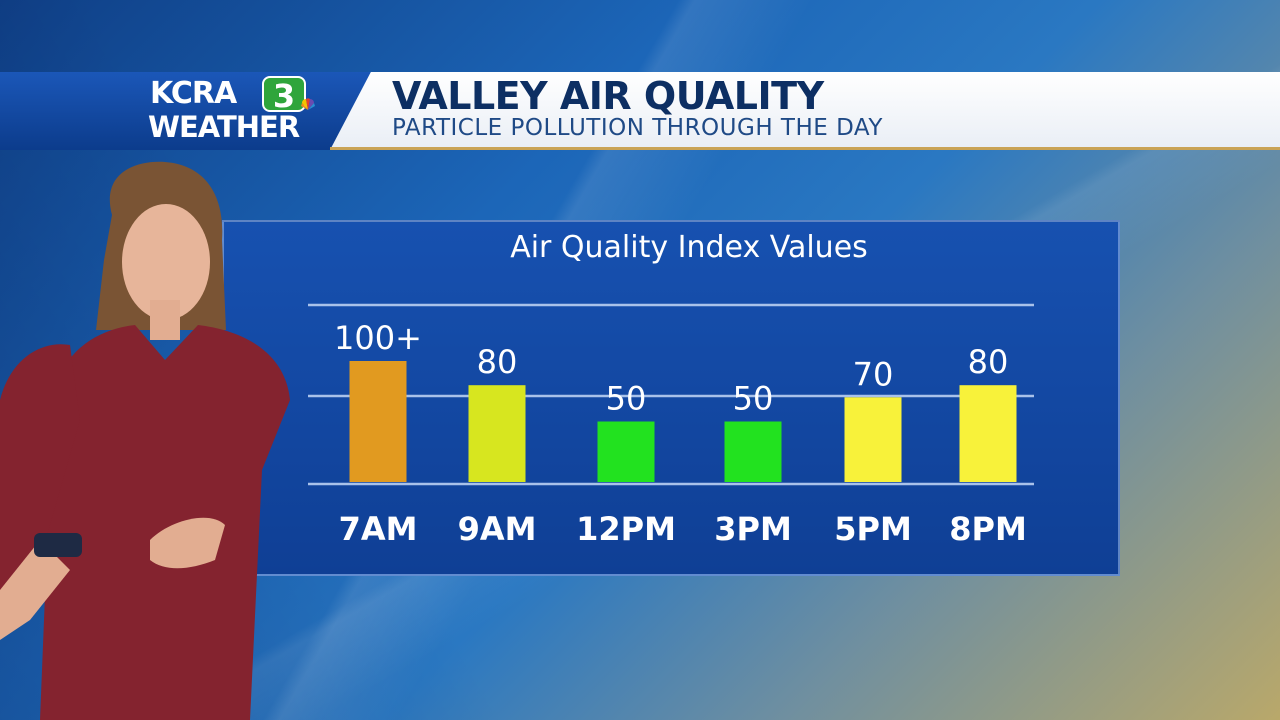 This screenshot has width=1280, height=720. I want to click on weather-logo: WEATHER, so click(224, 127).